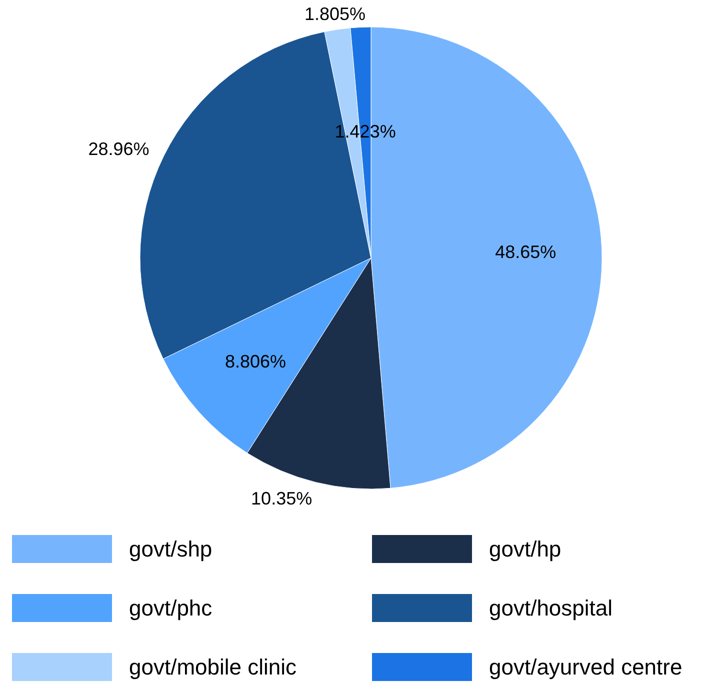 The height and width of the screenshot is (684, 728). Describe the element at coordinates (119, 148) in the screenshot. I see `data-label: 28.96%` at that location.